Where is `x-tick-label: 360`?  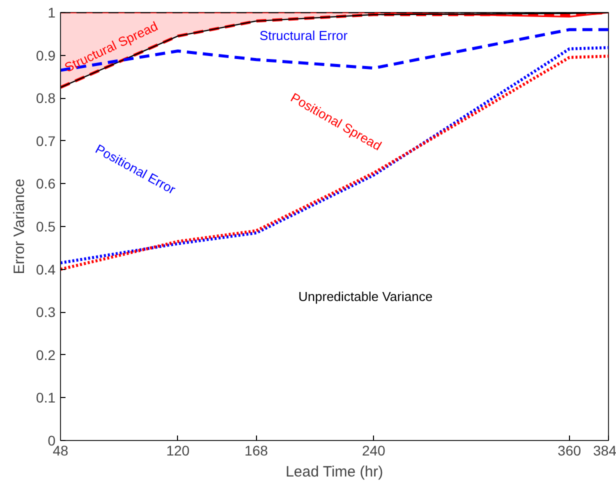 x-tick-label: 360 is located at coordinates (570, 450).